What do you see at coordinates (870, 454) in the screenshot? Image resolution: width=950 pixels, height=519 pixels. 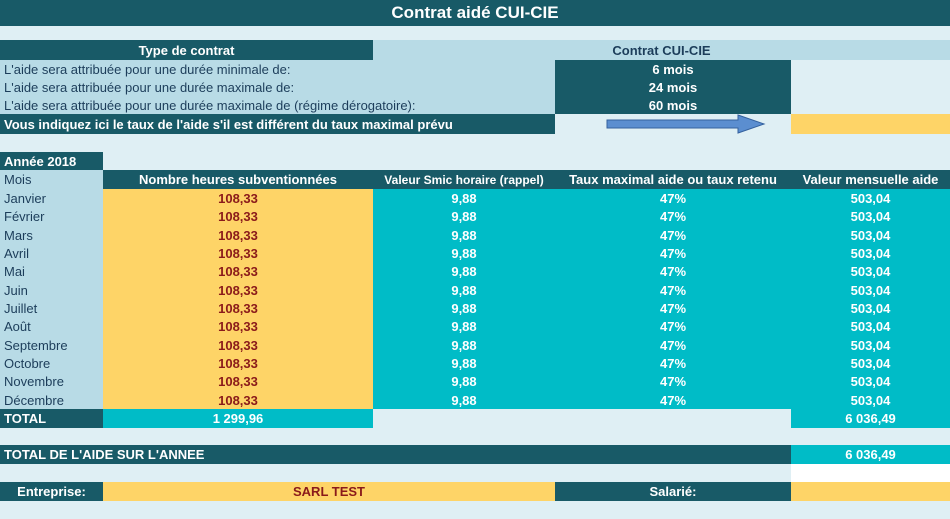 I see `total-annee-value: 6 036,49` at bounding box center [870, 454].